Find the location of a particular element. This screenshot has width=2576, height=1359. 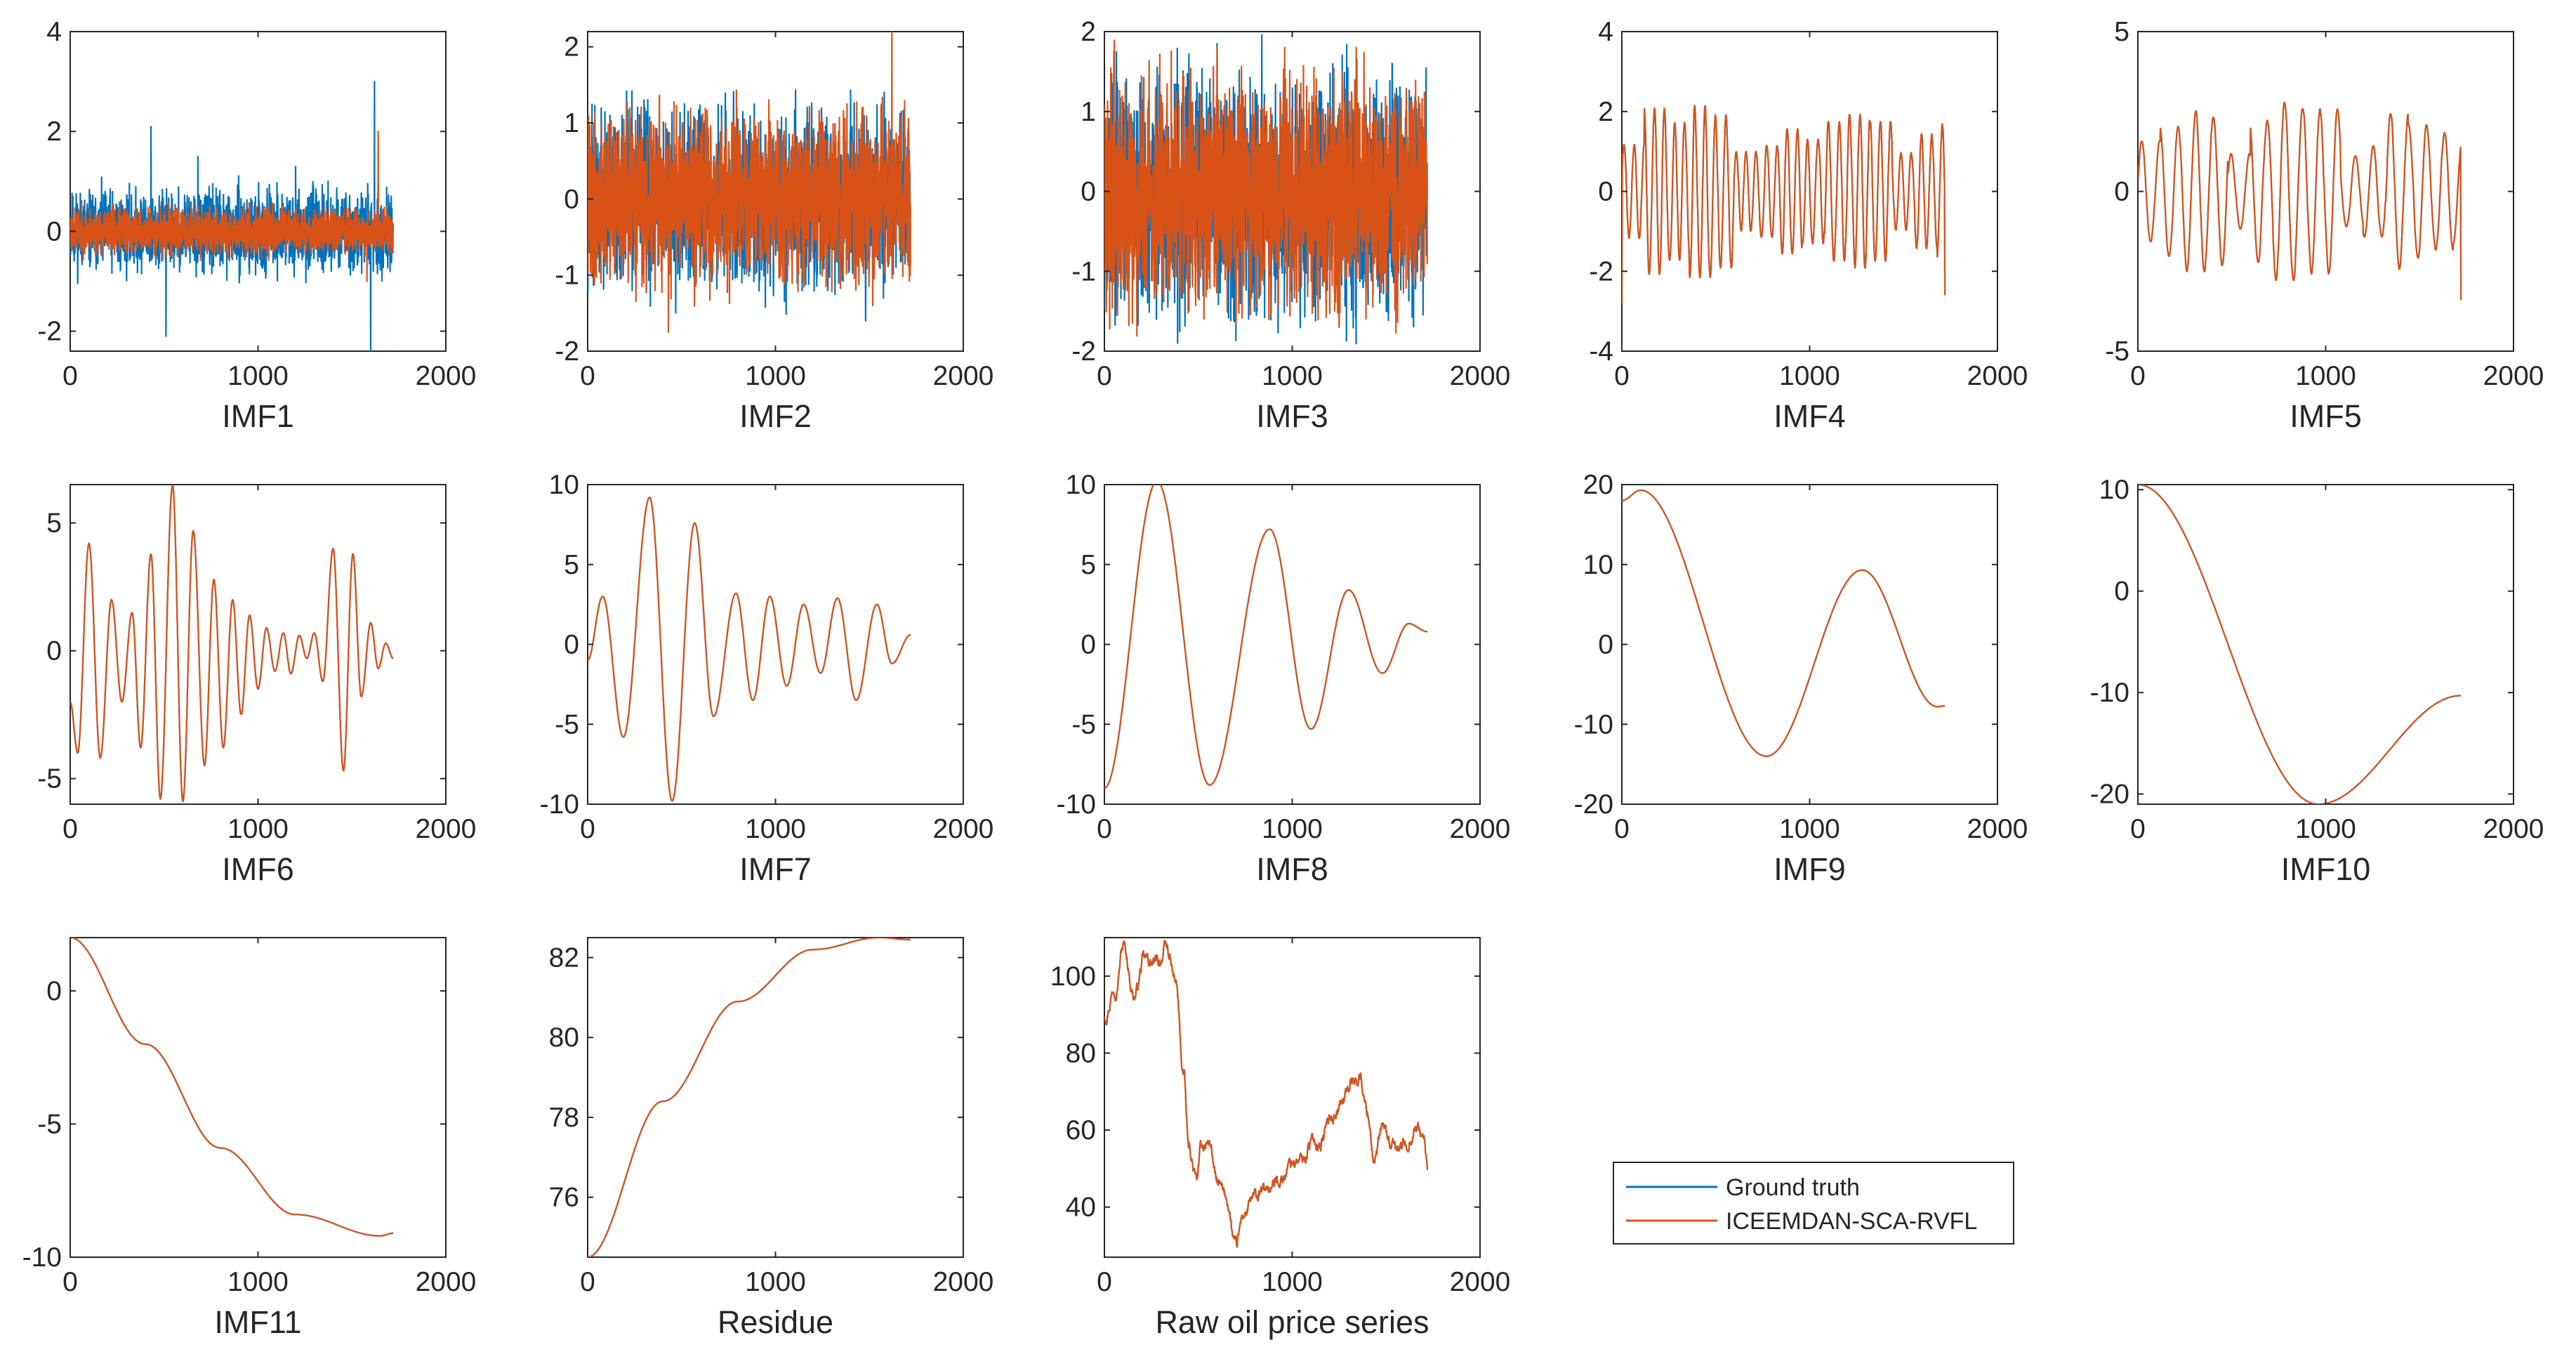

series-group-imf1 is located at coordinates (232, 216).